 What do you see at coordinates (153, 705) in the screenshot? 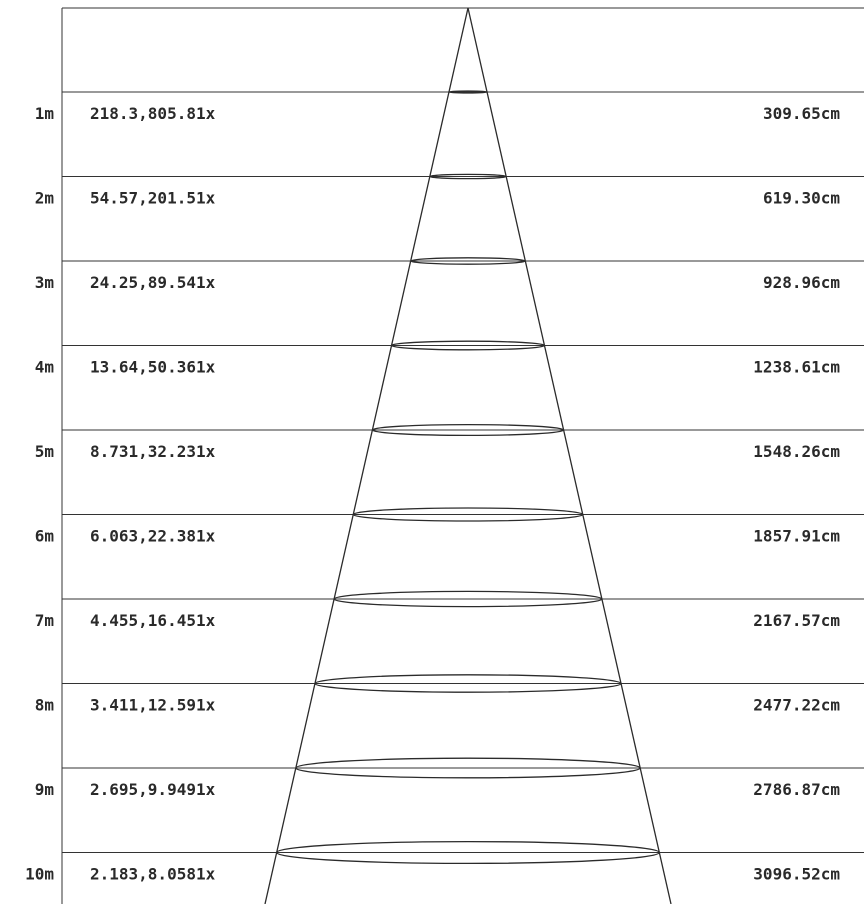
I see `illuminance-label: 3.411,12.591x` at bounding box center [153, 705].